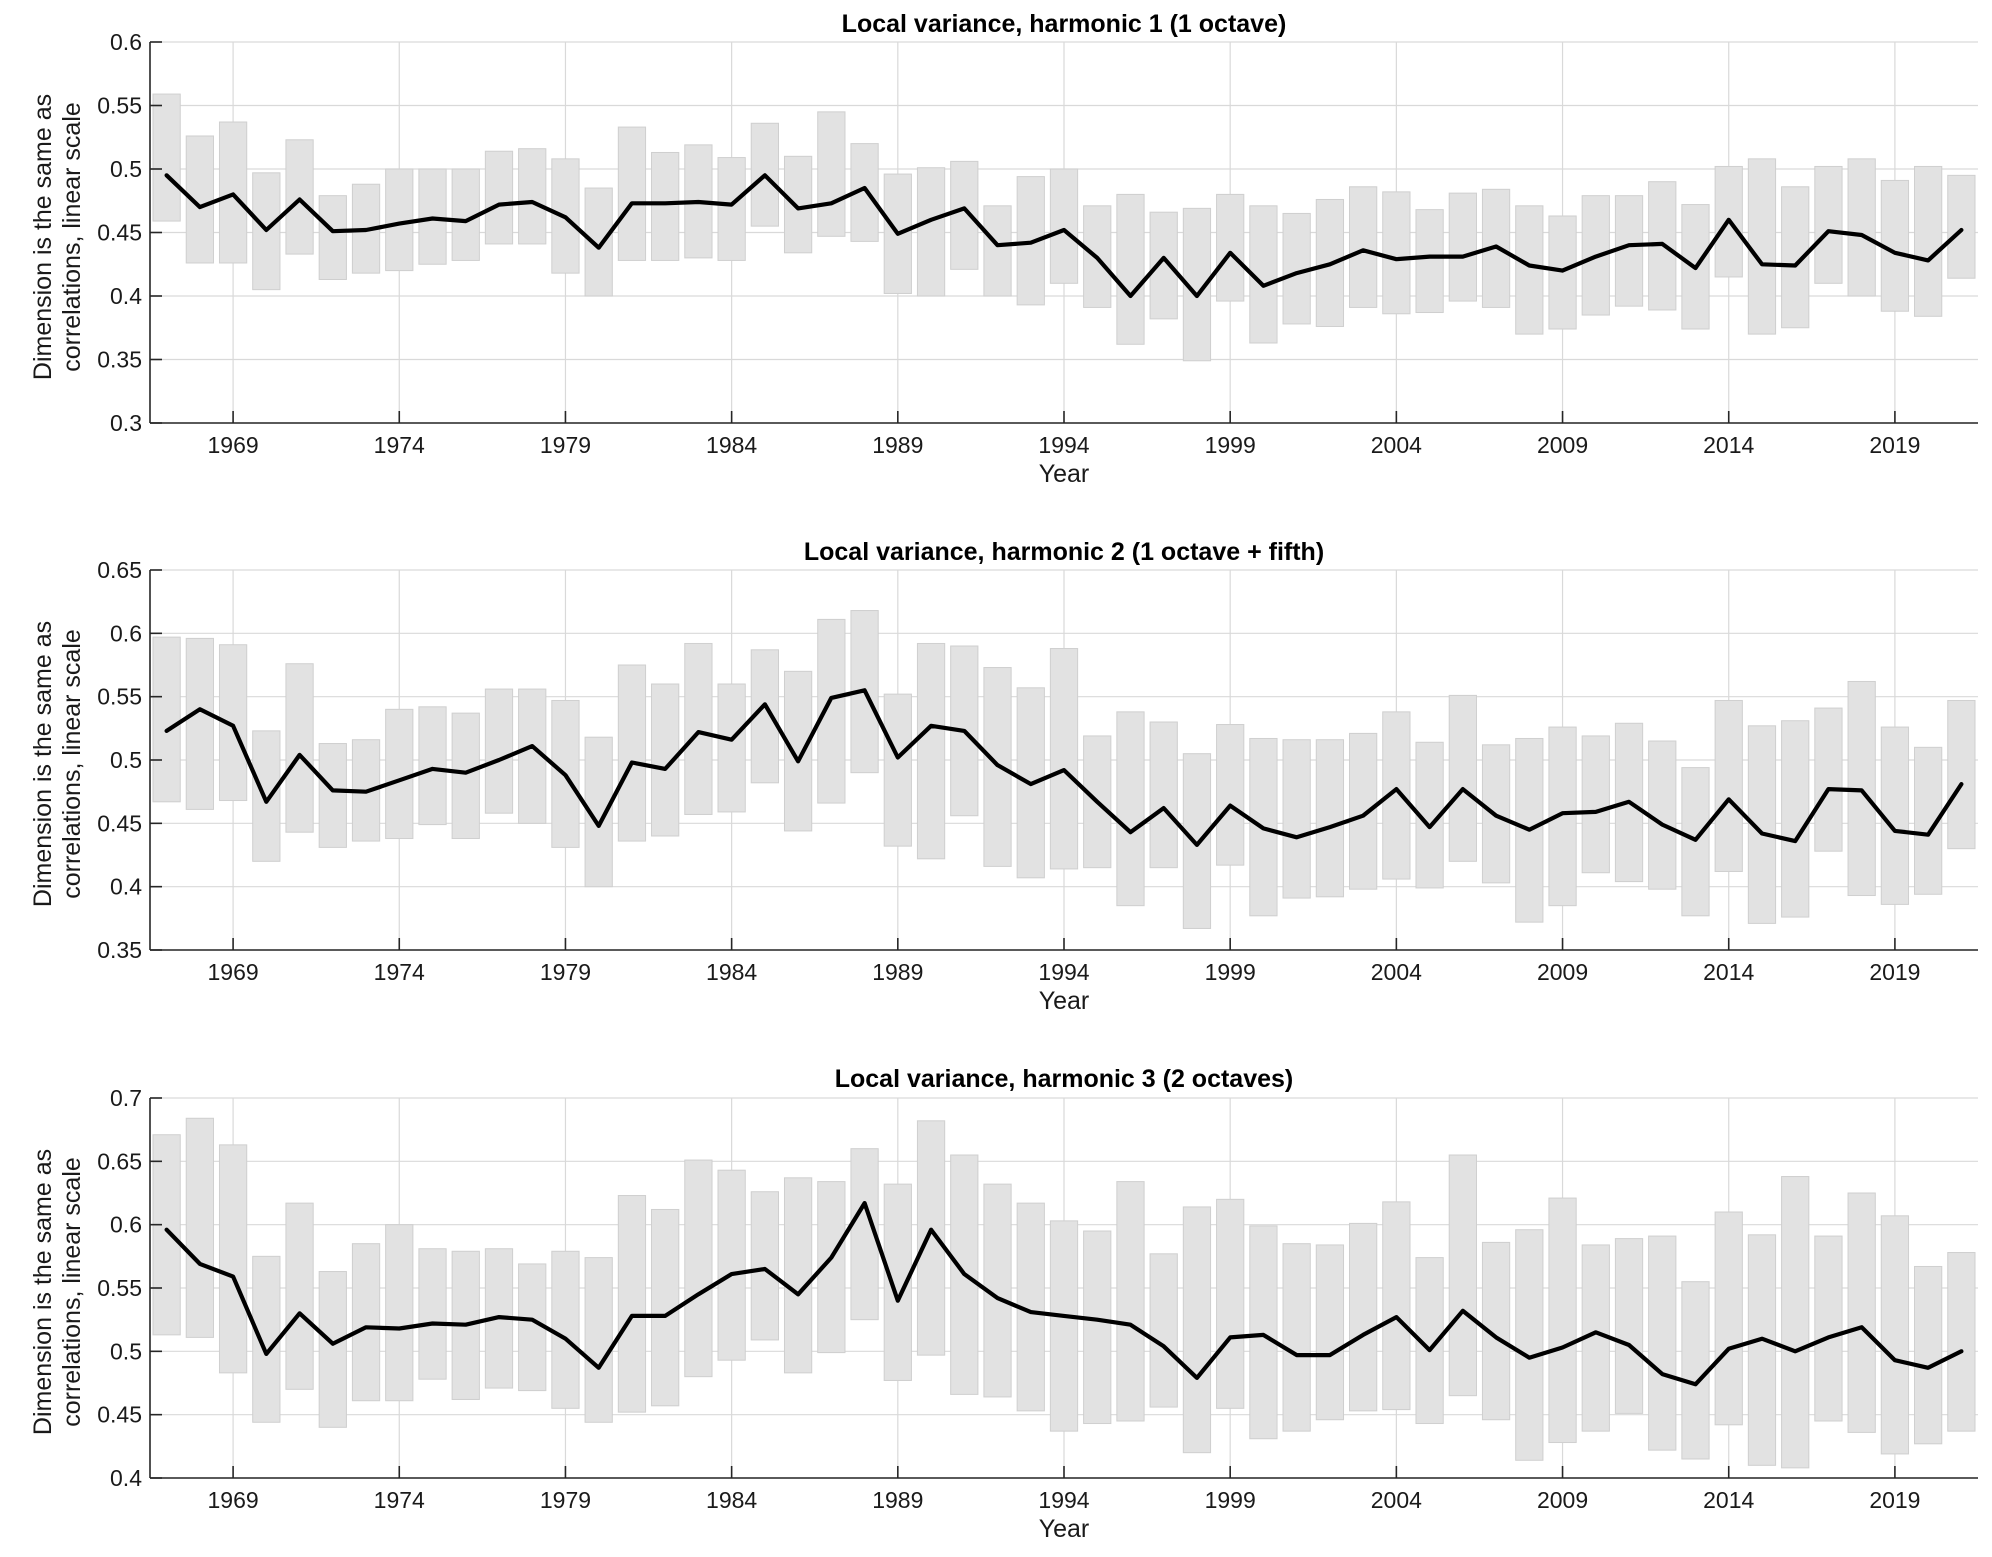 The image size is (1992, 1557). What do you see at coordinates (72, 764) in the screenshot?
I see `y-axis-label-line-2: correlations, linear scale` at bounding box center [72, 764].